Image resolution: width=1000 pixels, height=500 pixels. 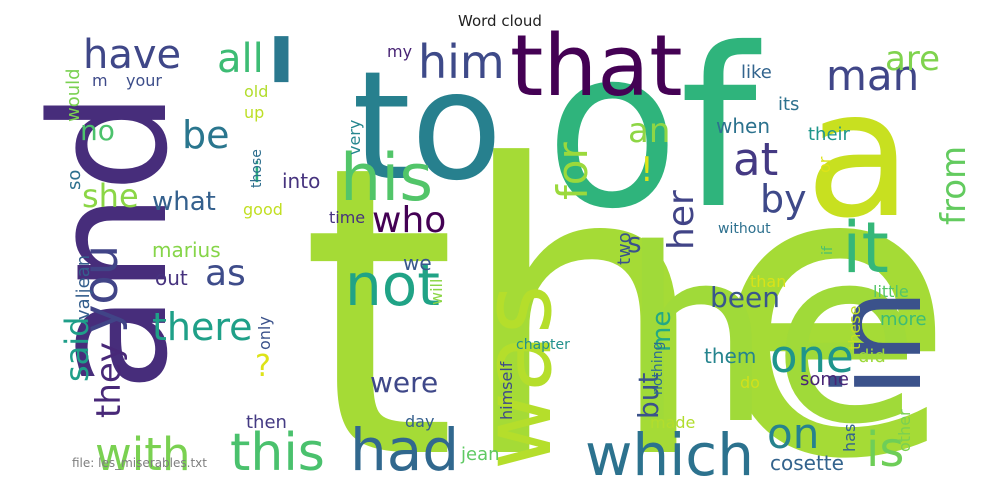 I want to click on word-is: is, so click(x=885, y=450).